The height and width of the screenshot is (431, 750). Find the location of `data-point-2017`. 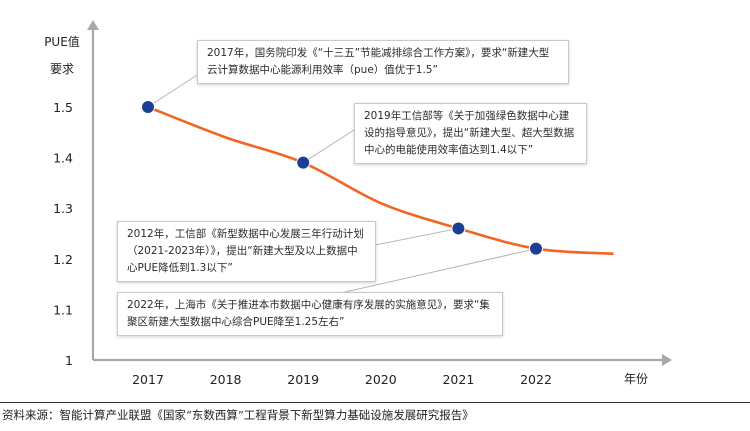

data-point-2017 is located at coordinates (148, 107).